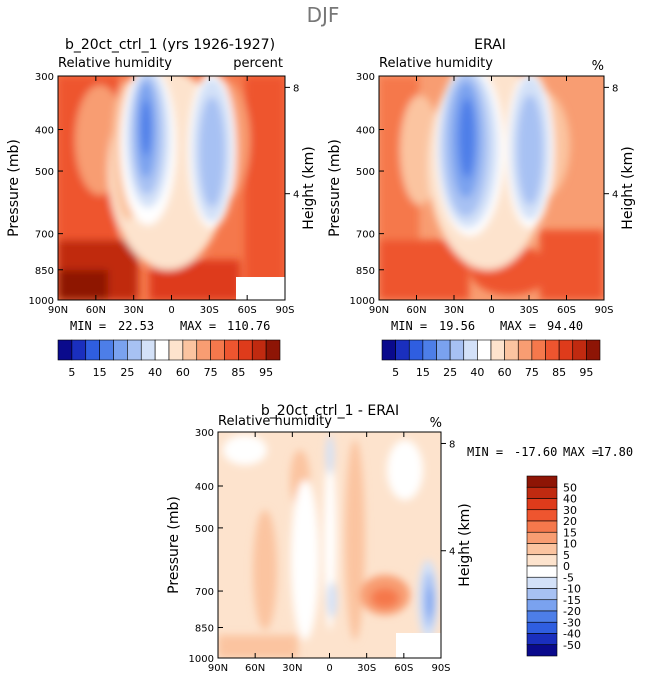 This screenshot has height=682, width=647. I want to click on min-value: -17.60, so click(535, 452).